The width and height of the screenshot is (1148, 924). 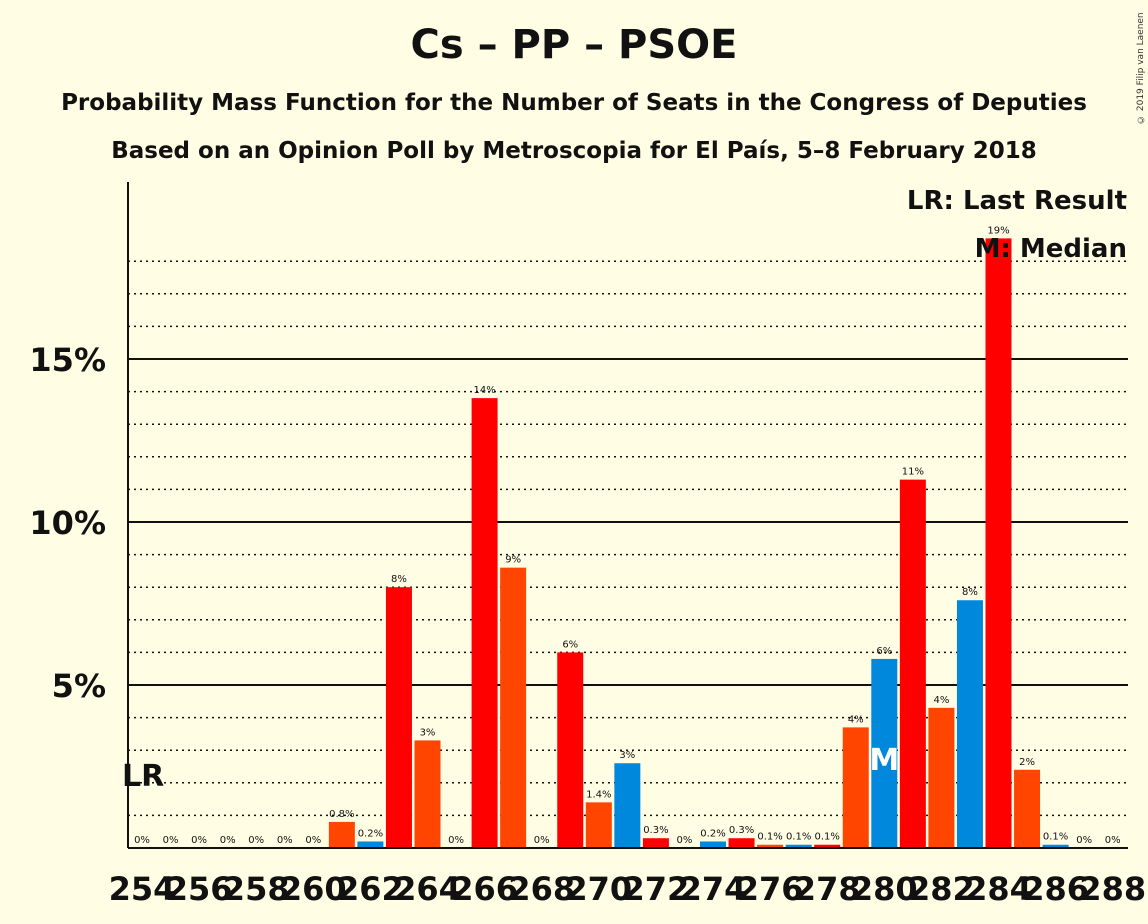 What do you see at coordinates (341, 814) in the screenshot?
I see `data-label: 0.8%` at bounding box center [341, 814].